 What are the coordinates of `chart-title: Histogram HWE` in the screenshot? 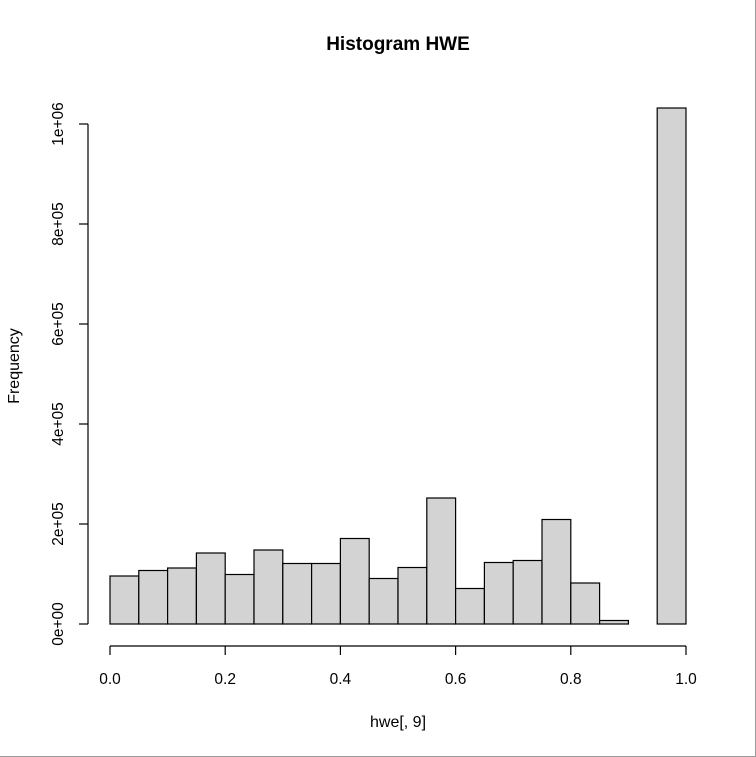 It's located at (398, 44).